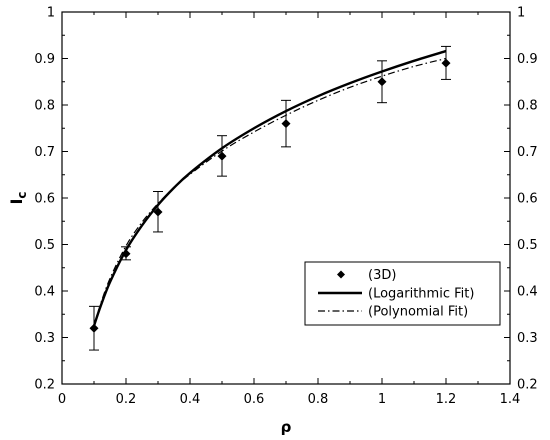 The width and height of the screenshot is (550, 440). I want to click on y-tick-label-left: 0.4, so click(44, 292).